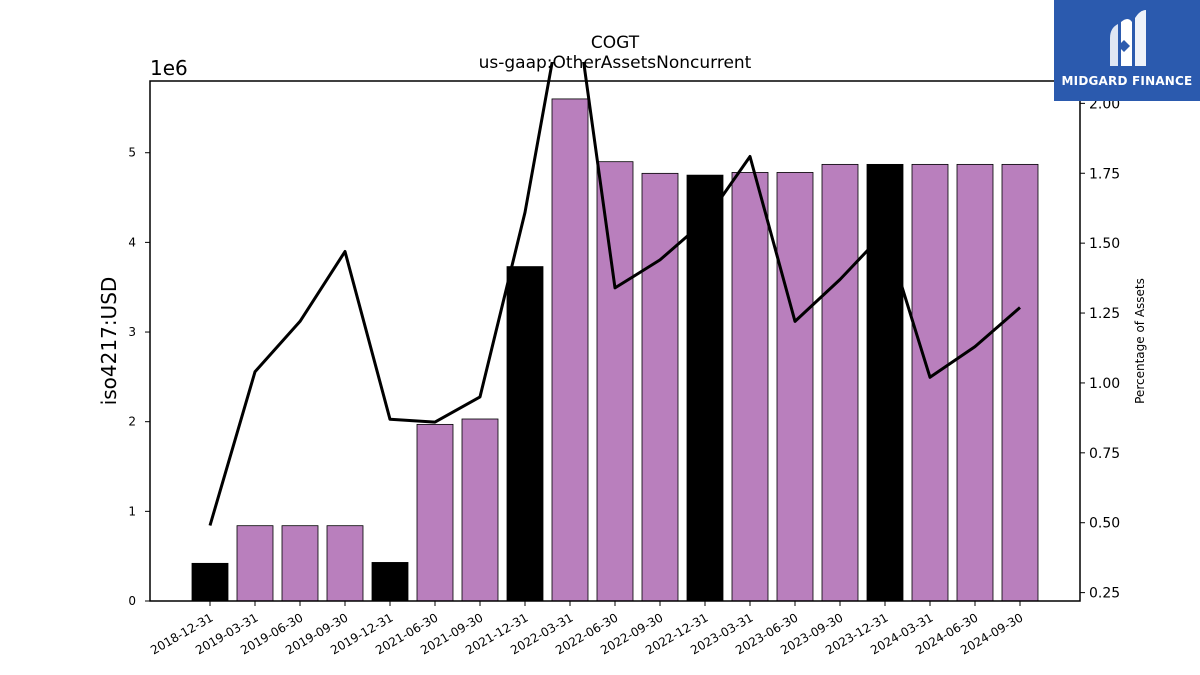 Image resolution: width=1200 pixels, height=675 pixels. I want to click on y2-tick-label: 0.75, so click(1104, 454).